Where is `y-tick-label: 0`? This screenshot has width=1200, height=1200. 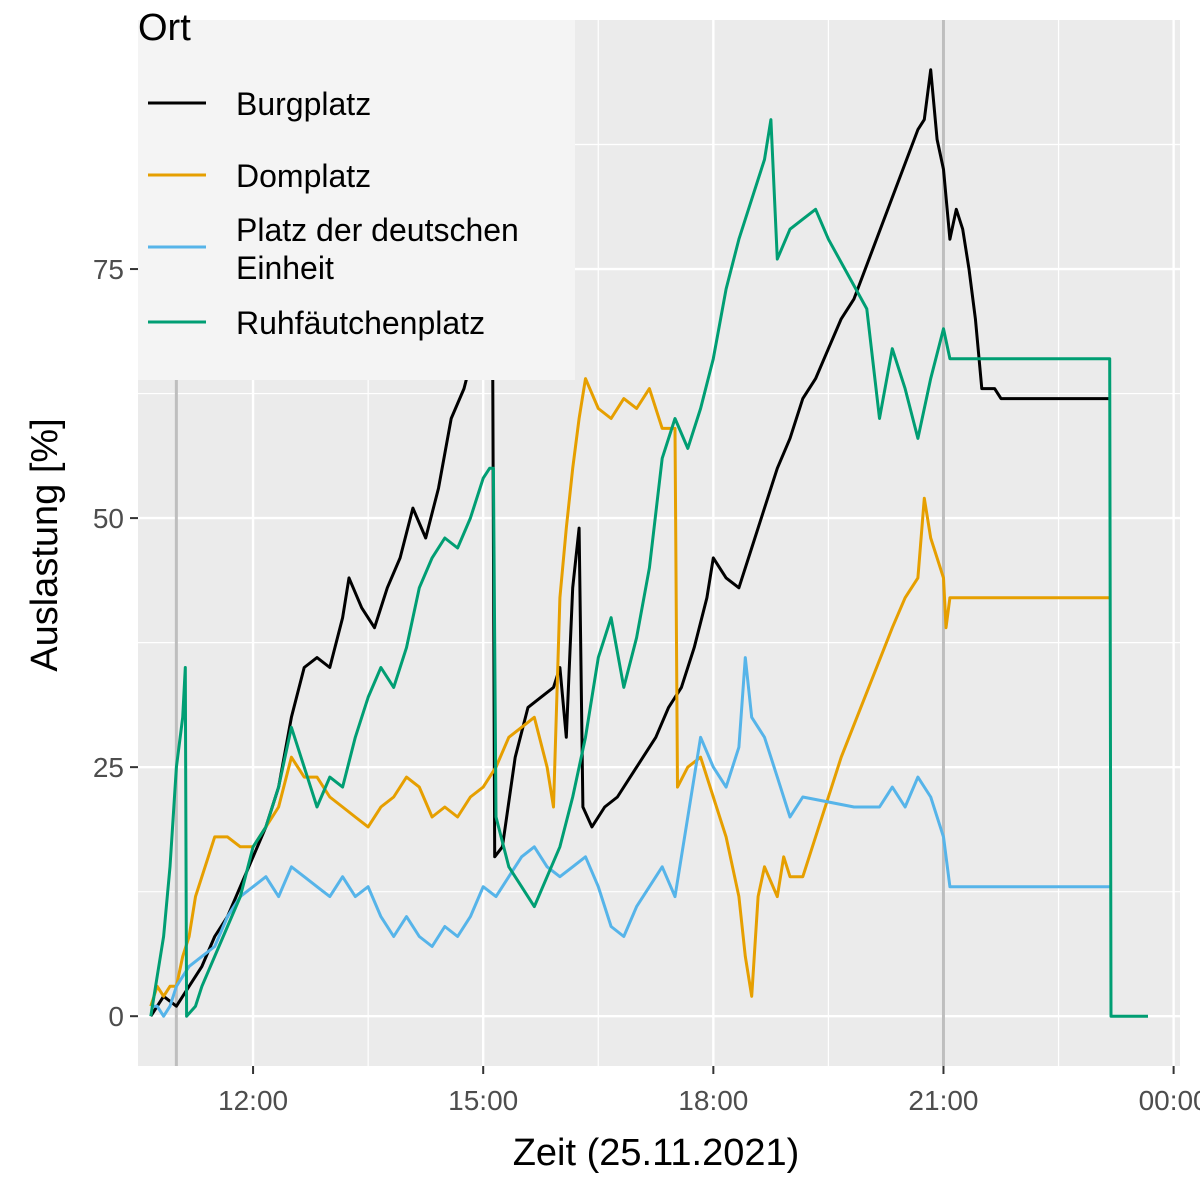
y-tick-label: 0 is located at coordinates (116, 1016).